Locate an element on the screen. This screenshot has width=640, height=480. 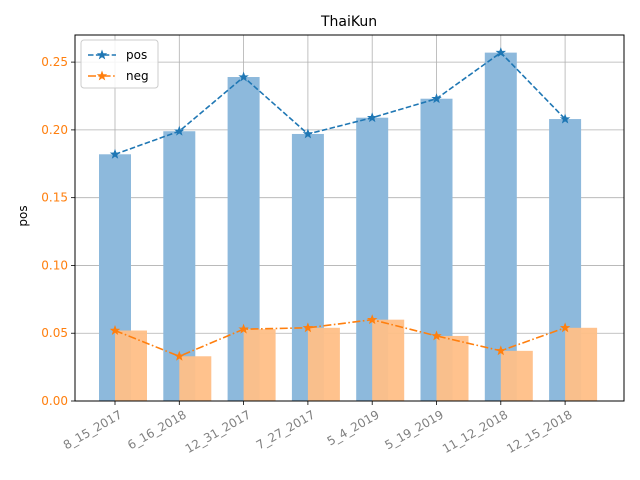
x-tick-label: 5_4_2019 is located at coordinates (353, 427).